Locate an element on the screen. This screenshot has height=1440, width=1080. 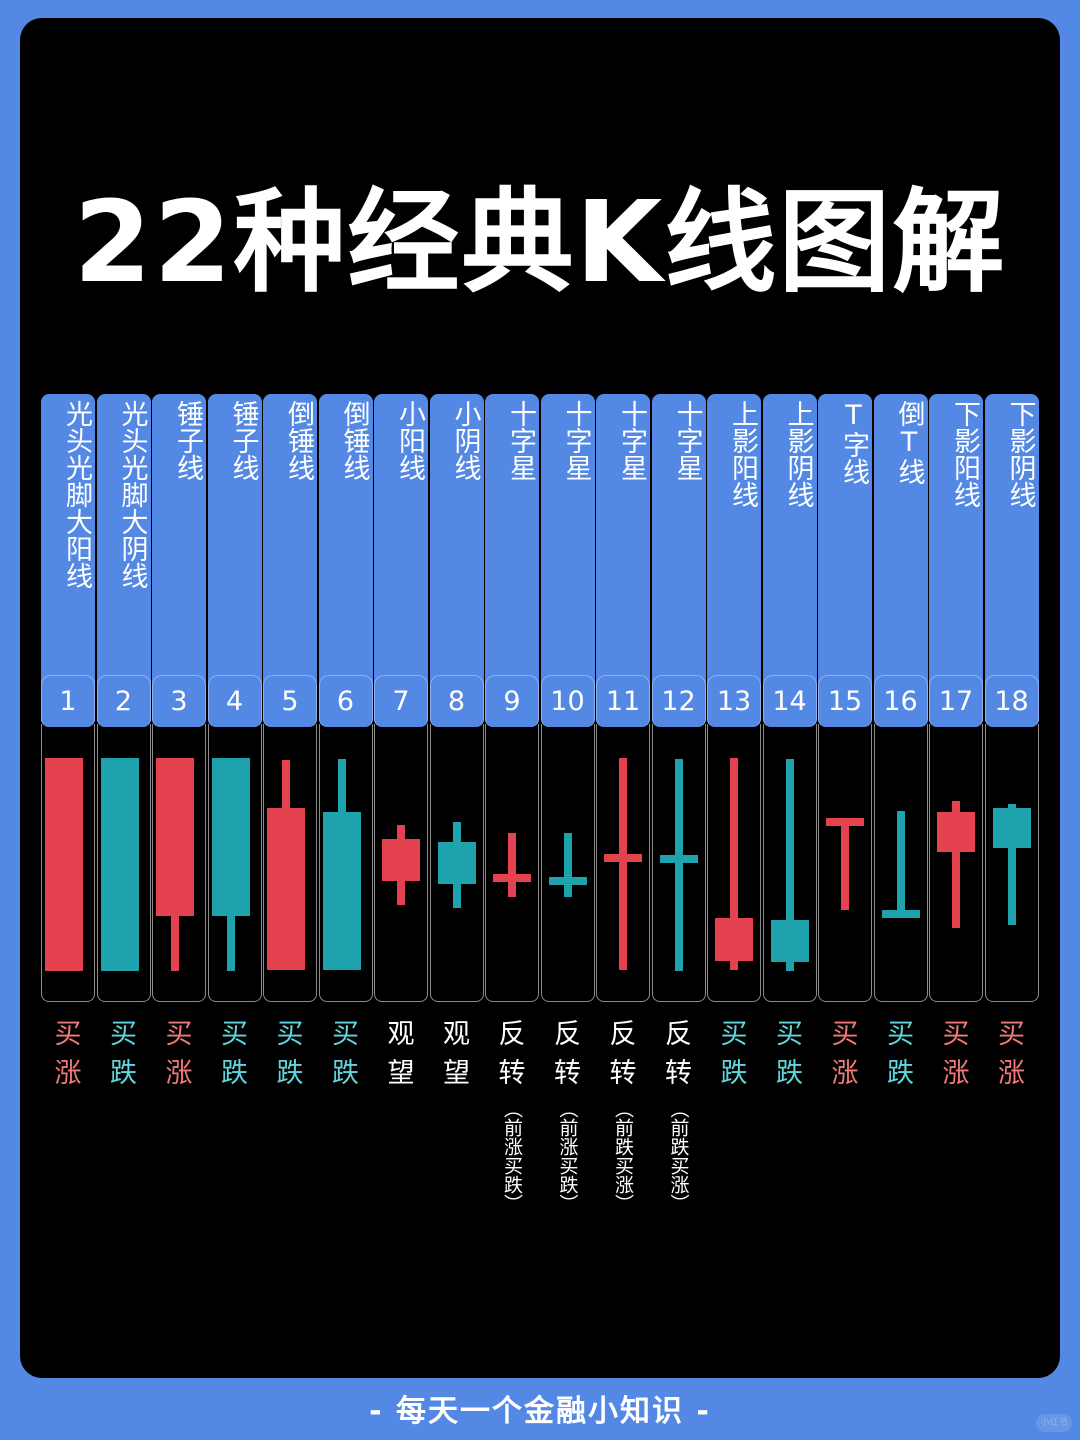
pattern-number-badge: 4 is located at coordinates (234, 701).